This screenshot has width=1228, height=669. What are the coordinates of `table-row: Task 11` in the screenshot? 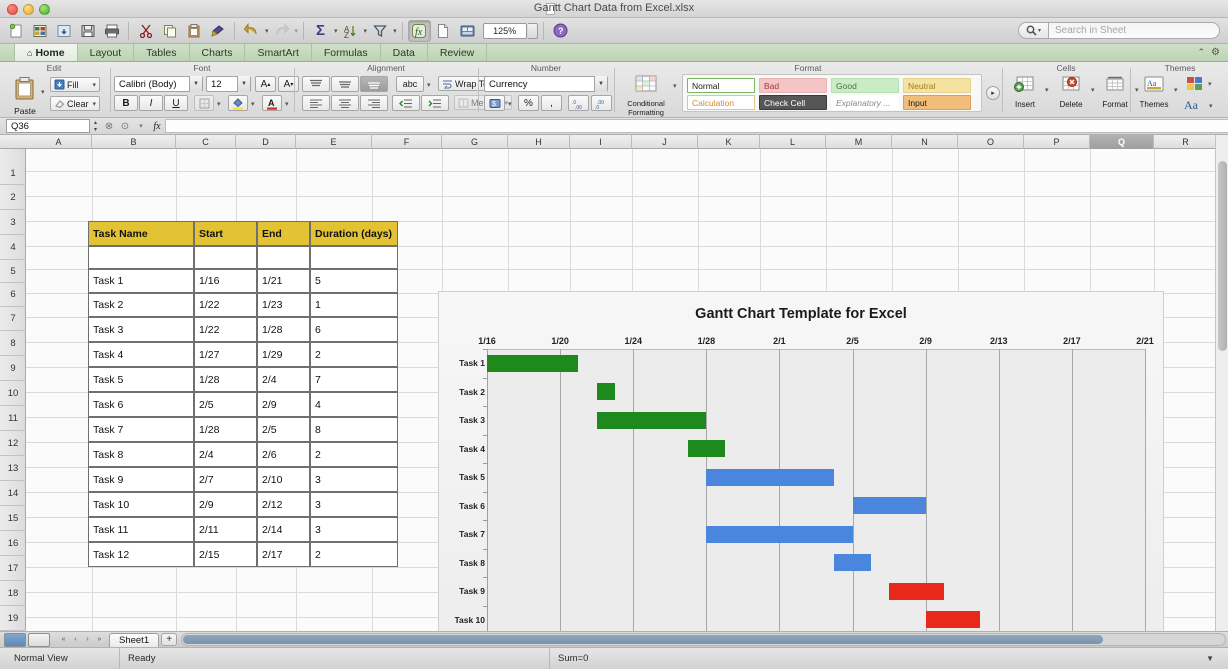 It's located at (141, 529).